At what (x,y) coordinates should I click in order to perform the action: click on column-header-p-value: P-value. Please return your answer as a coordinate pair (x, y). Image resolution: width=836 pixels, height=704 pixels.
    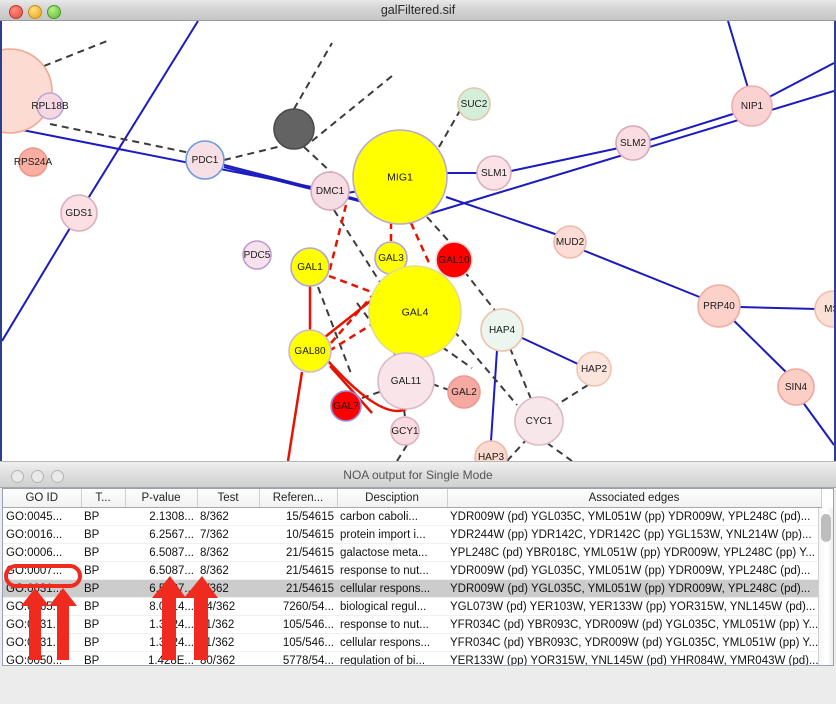
    Looking at the image, I should click on (161, 498).